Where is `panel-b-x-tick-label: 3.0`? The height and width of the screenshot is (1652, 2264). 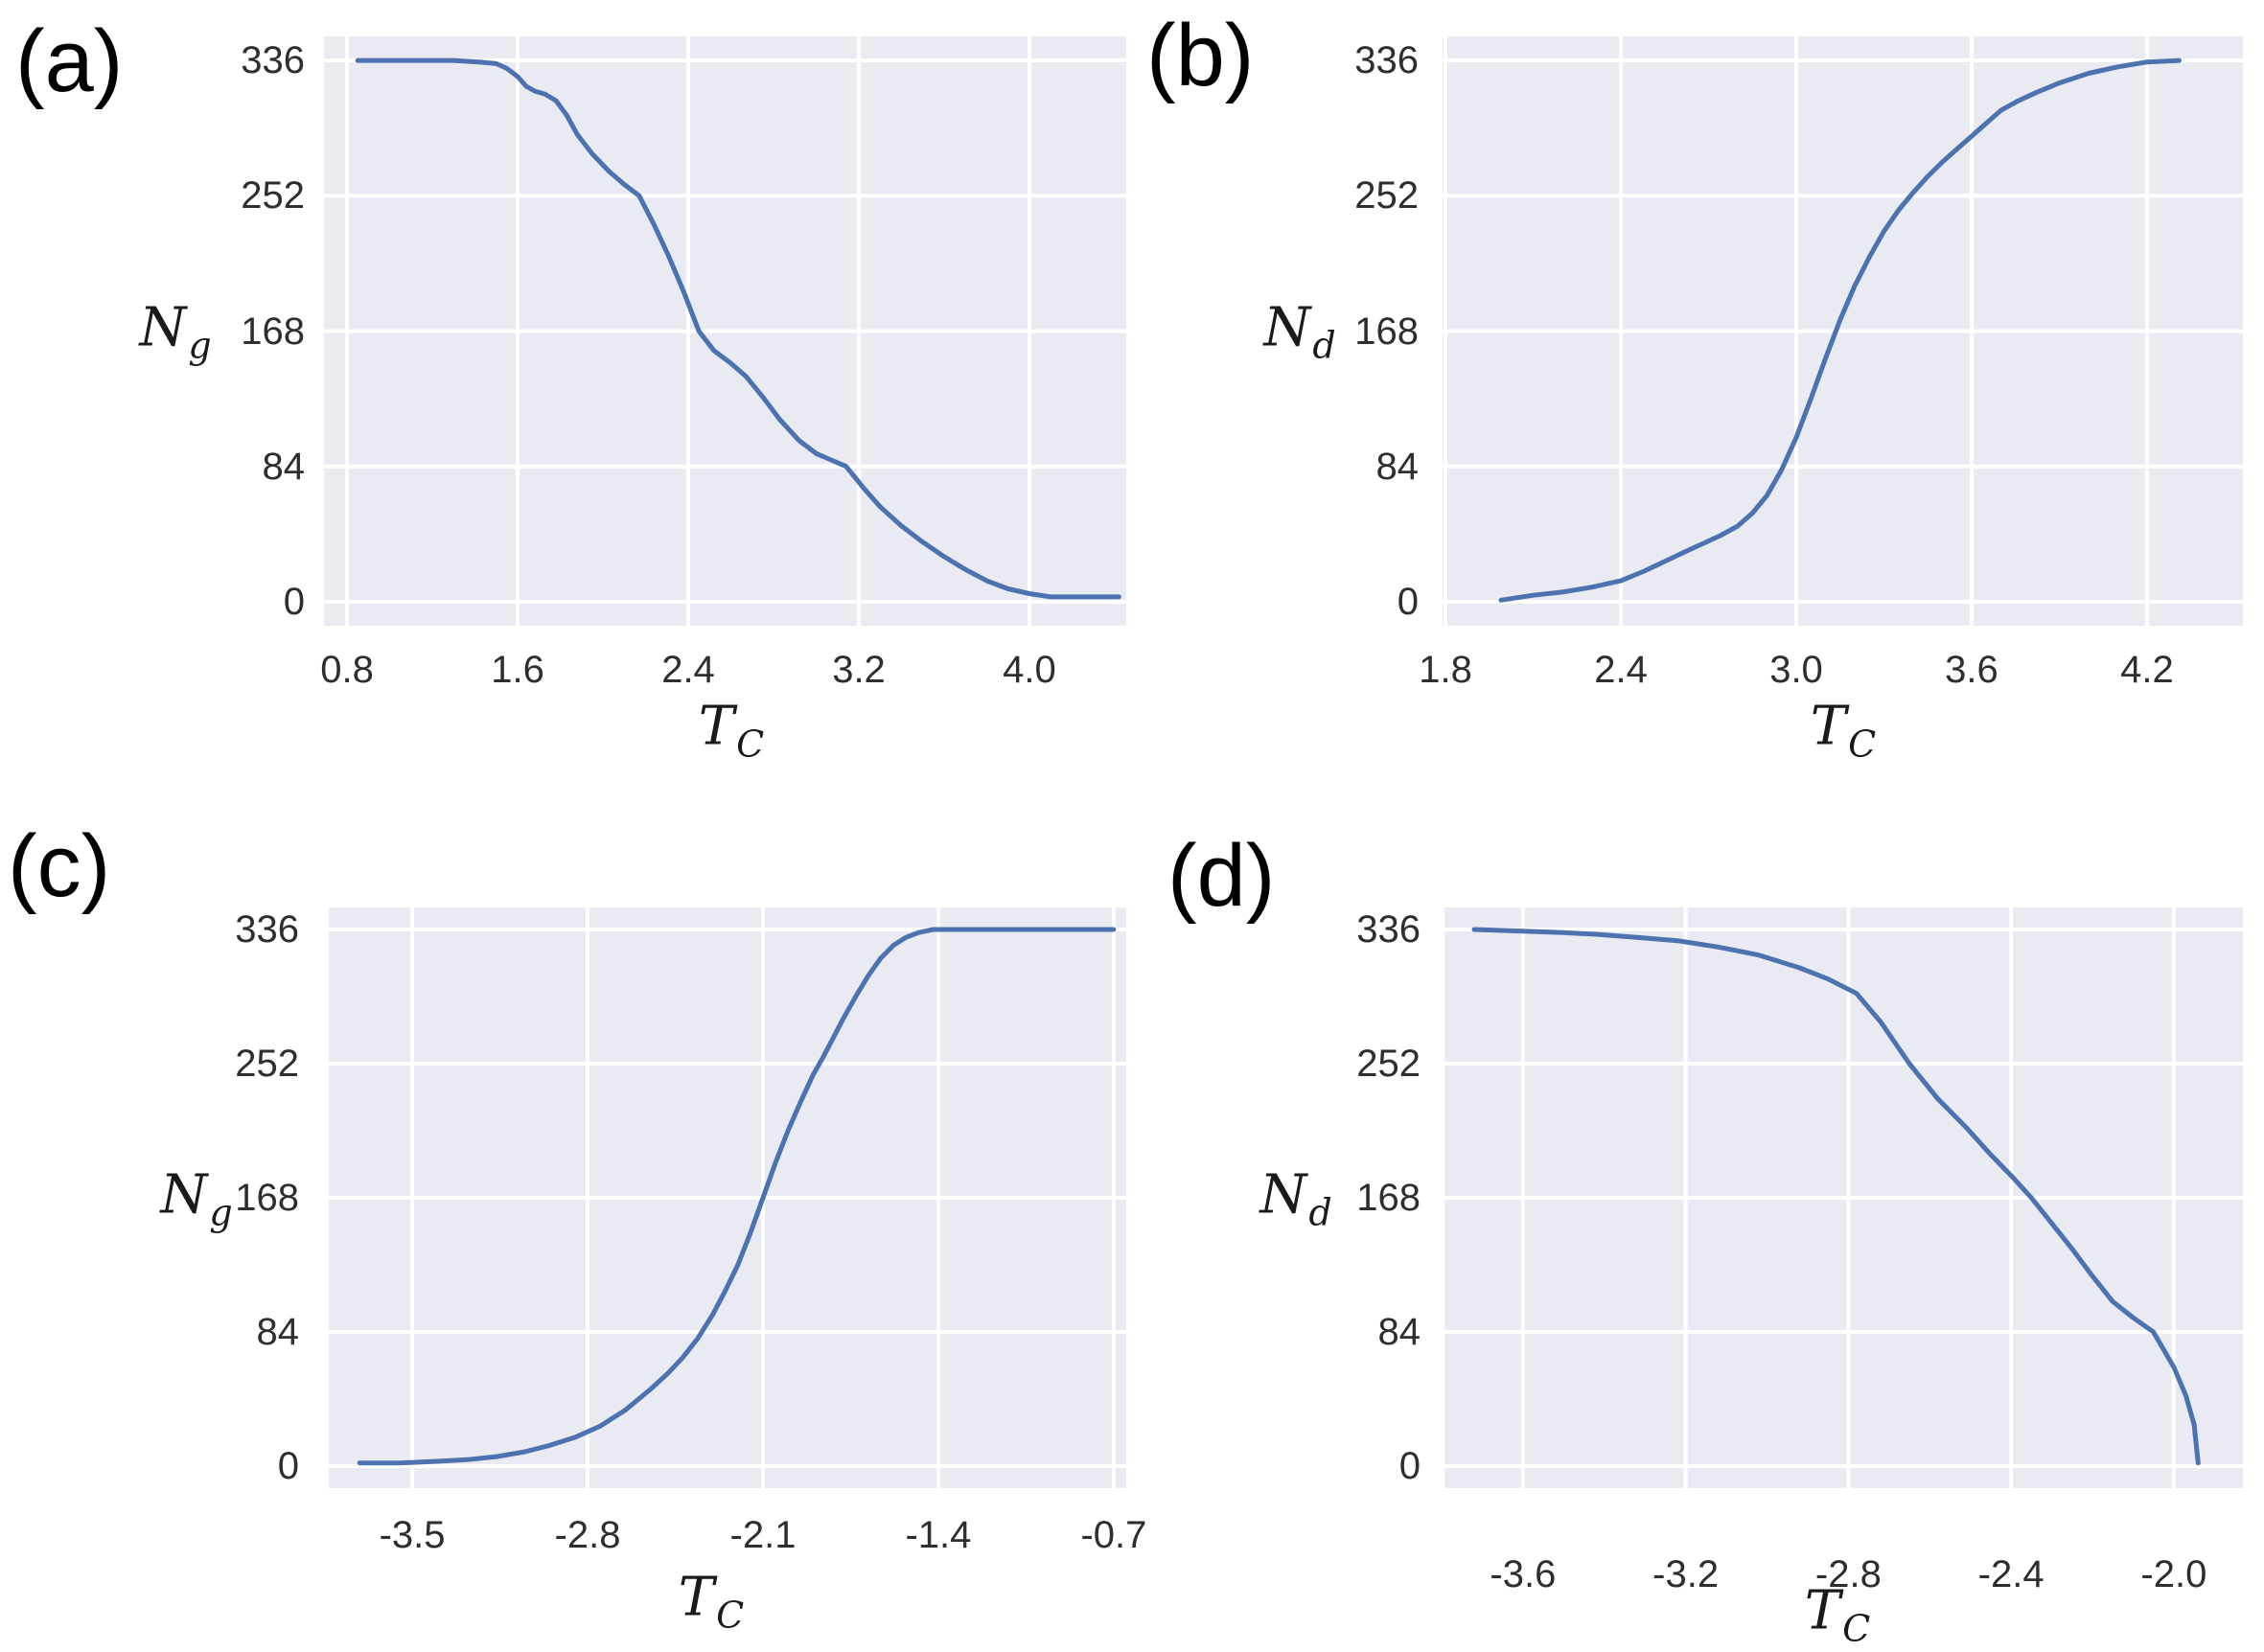
panel-b-x-tick-label: 3.0 is located at coordinates (1796, 670).